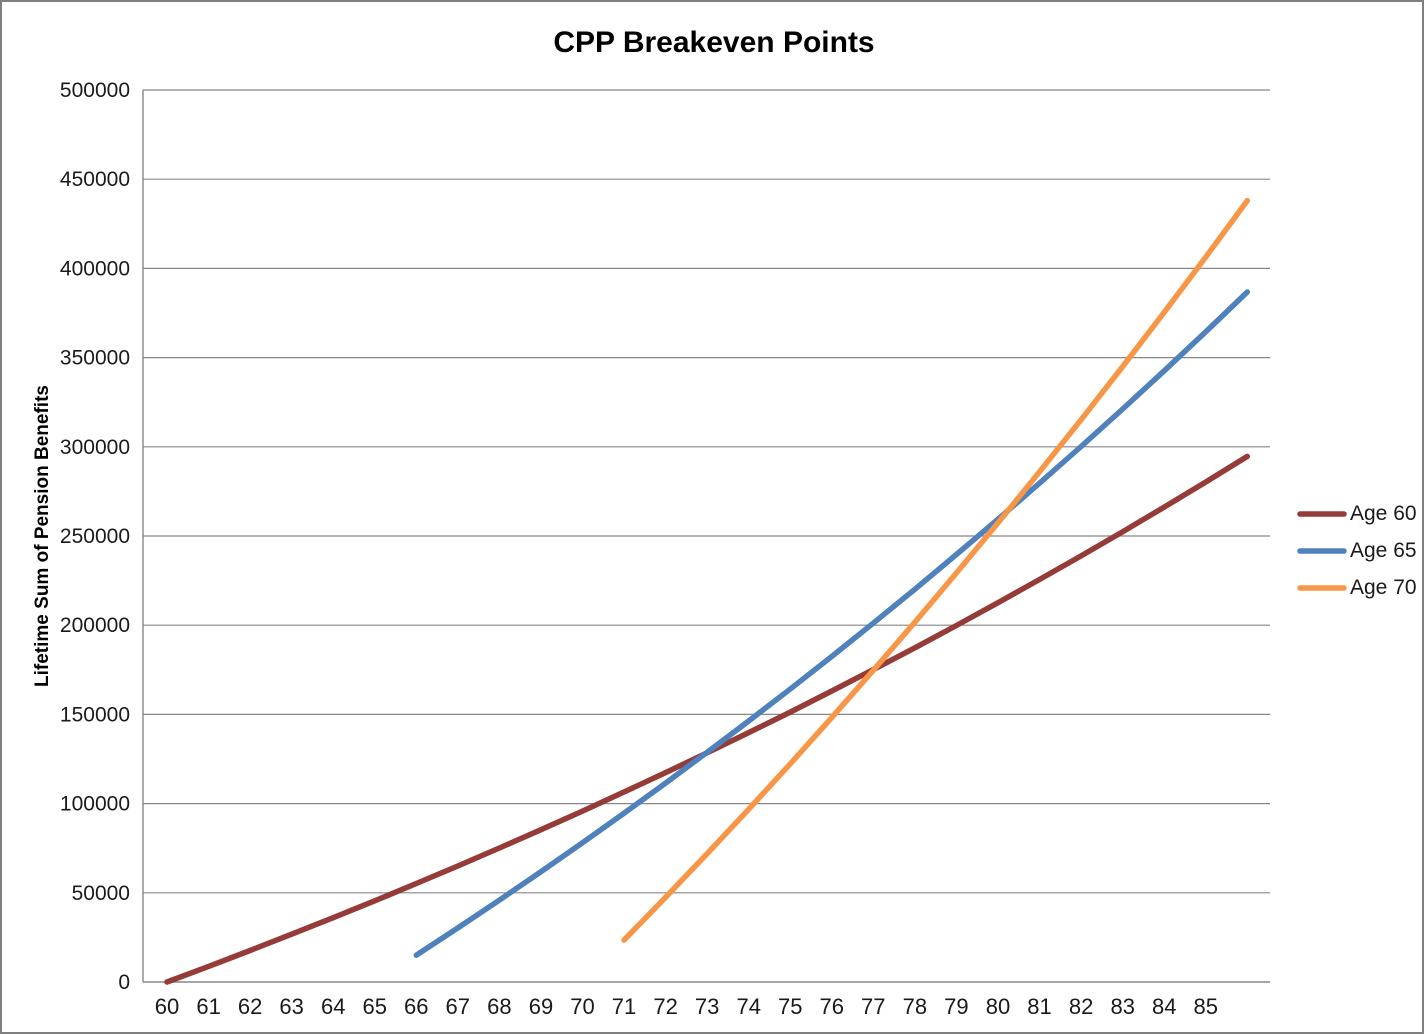 This screenshot has height=1034, width=1424. I want to click on chart-title: CPP Breakeven Points, so click(714, 42).